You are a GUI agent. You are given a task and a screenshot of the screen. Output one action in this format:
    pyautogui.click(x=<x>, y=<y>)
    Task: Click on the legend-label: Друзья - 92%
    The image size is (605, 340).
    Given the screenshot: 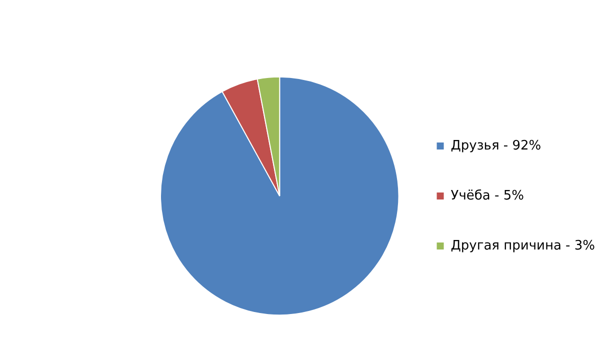 What is the action you would take?
    pyautogui.click(x=496, y=146)
    